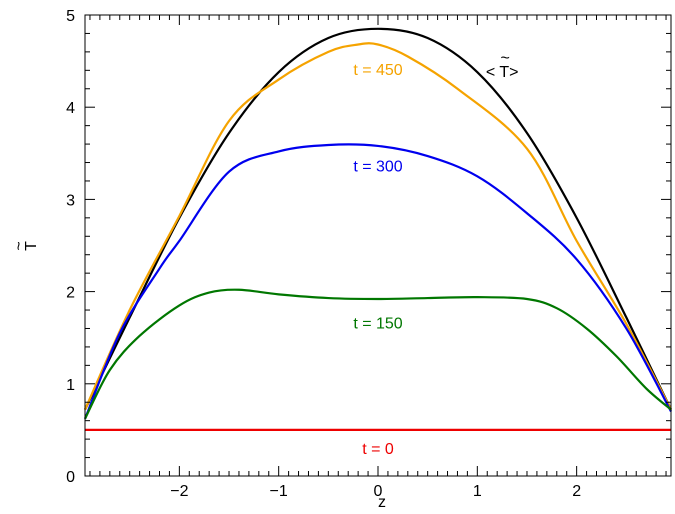 The width and height of the screenshot is (675, 514). I want to click on x-tick-label: −1, so click(279, 491).